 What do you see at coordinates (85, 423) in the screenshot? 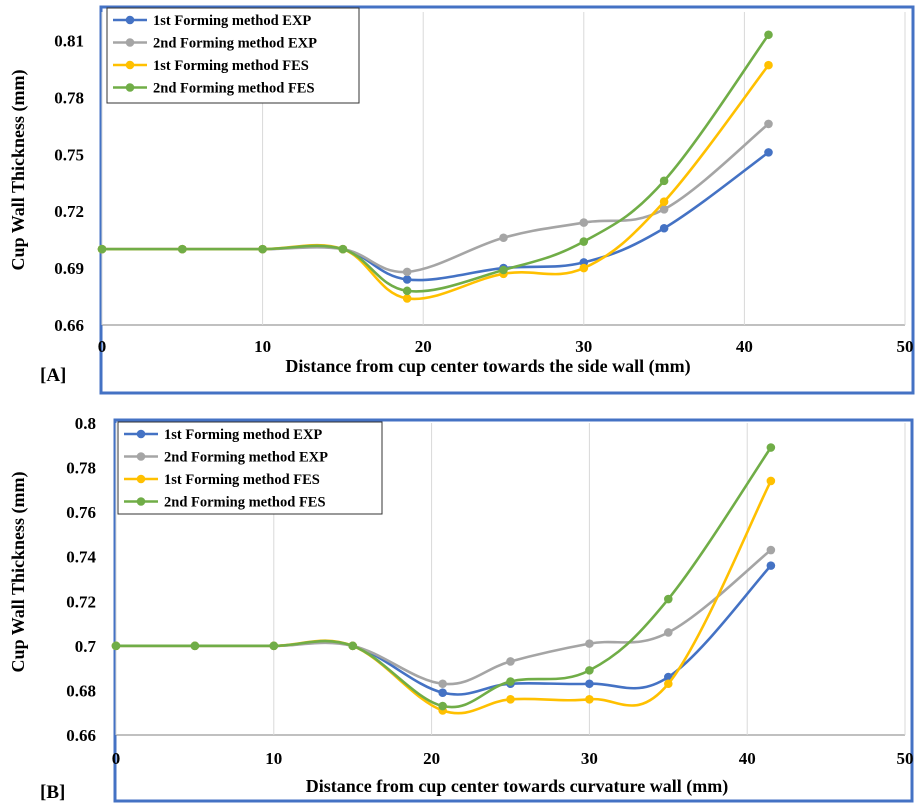
I see `y-tick-label: 0.8` at bounding box center [85, 423].